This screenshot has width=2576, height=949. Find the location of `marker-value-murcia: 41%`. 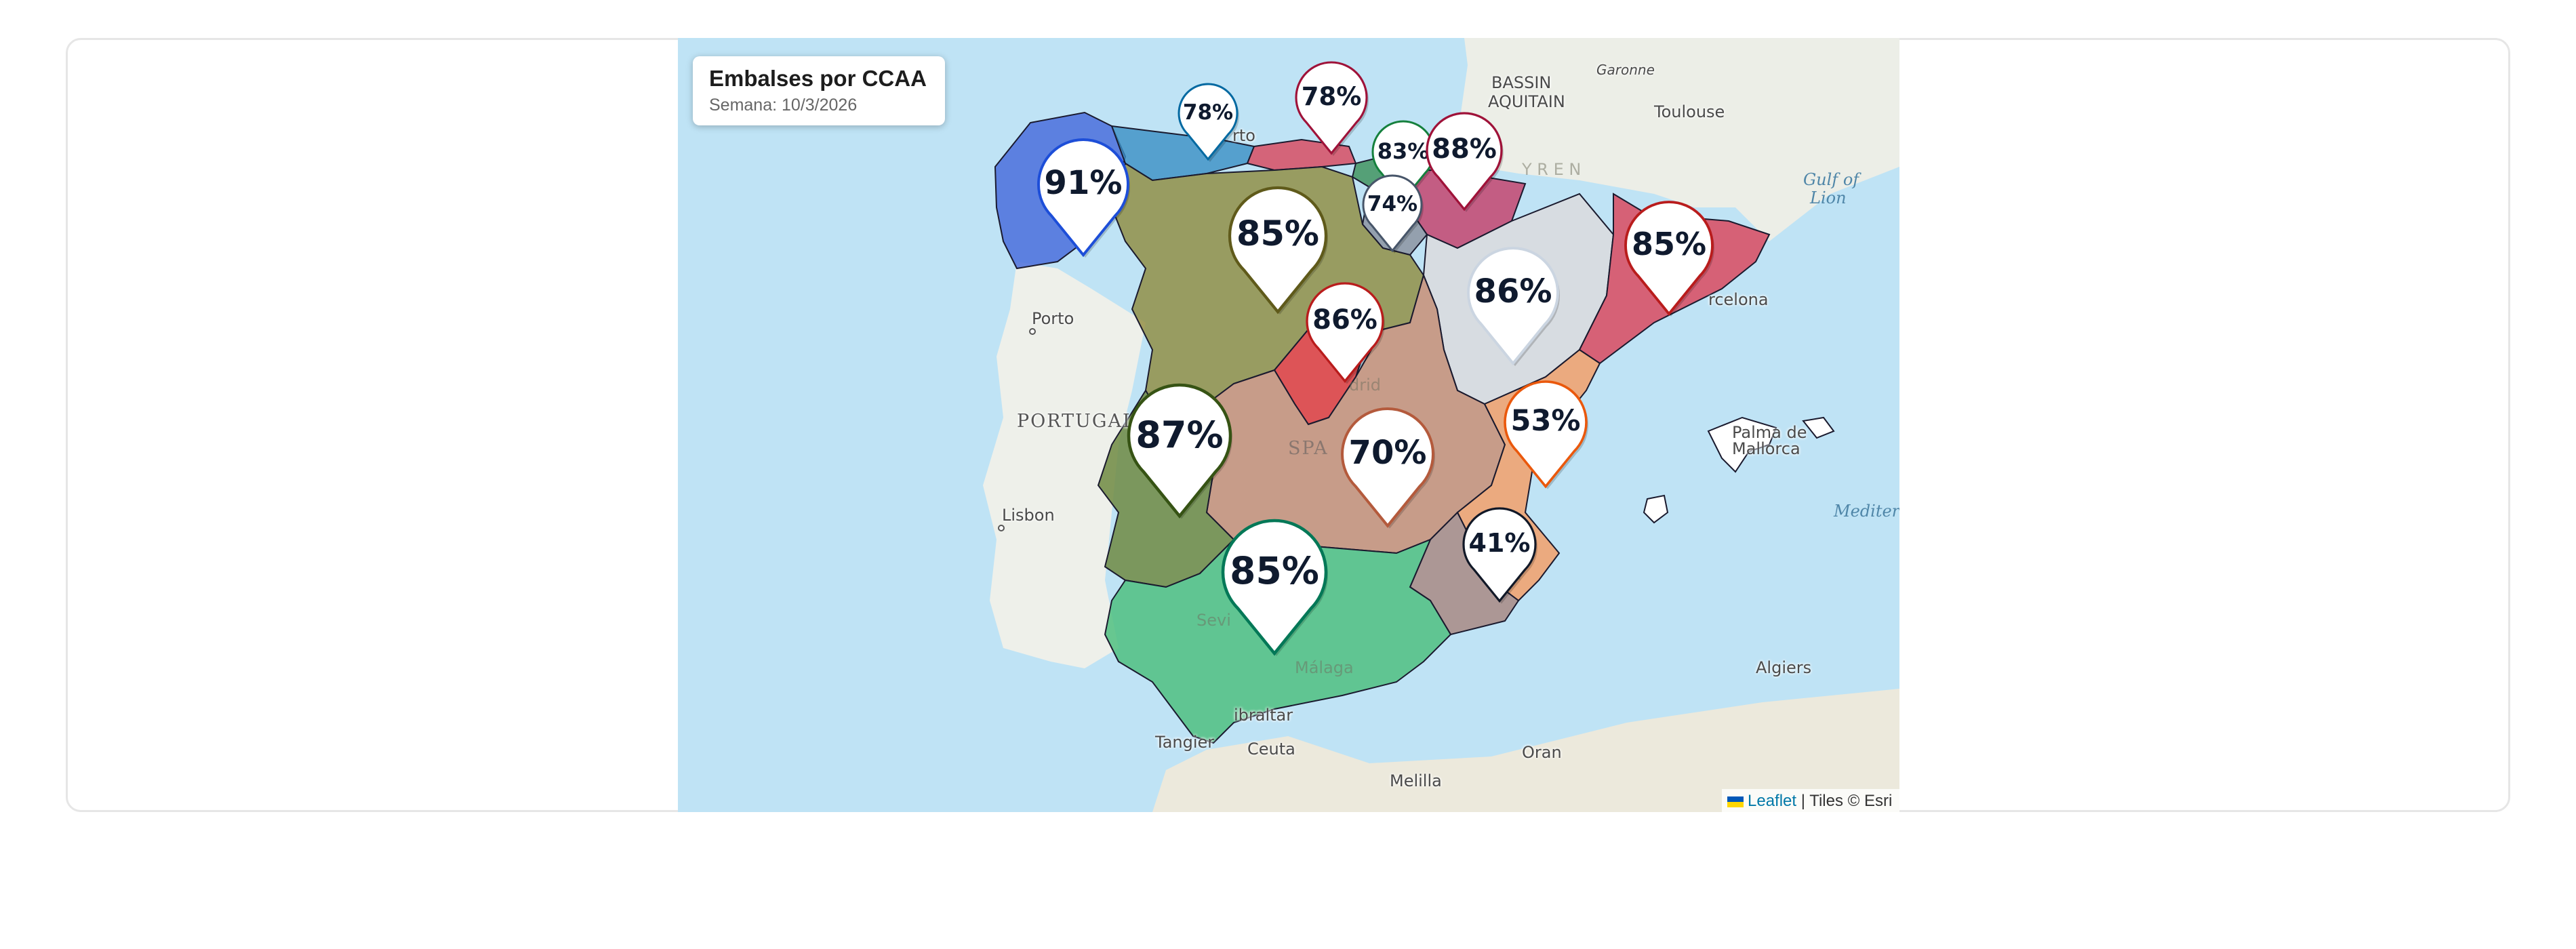

marker-value-murcia: 41% is located at coordinates (1499, 543).